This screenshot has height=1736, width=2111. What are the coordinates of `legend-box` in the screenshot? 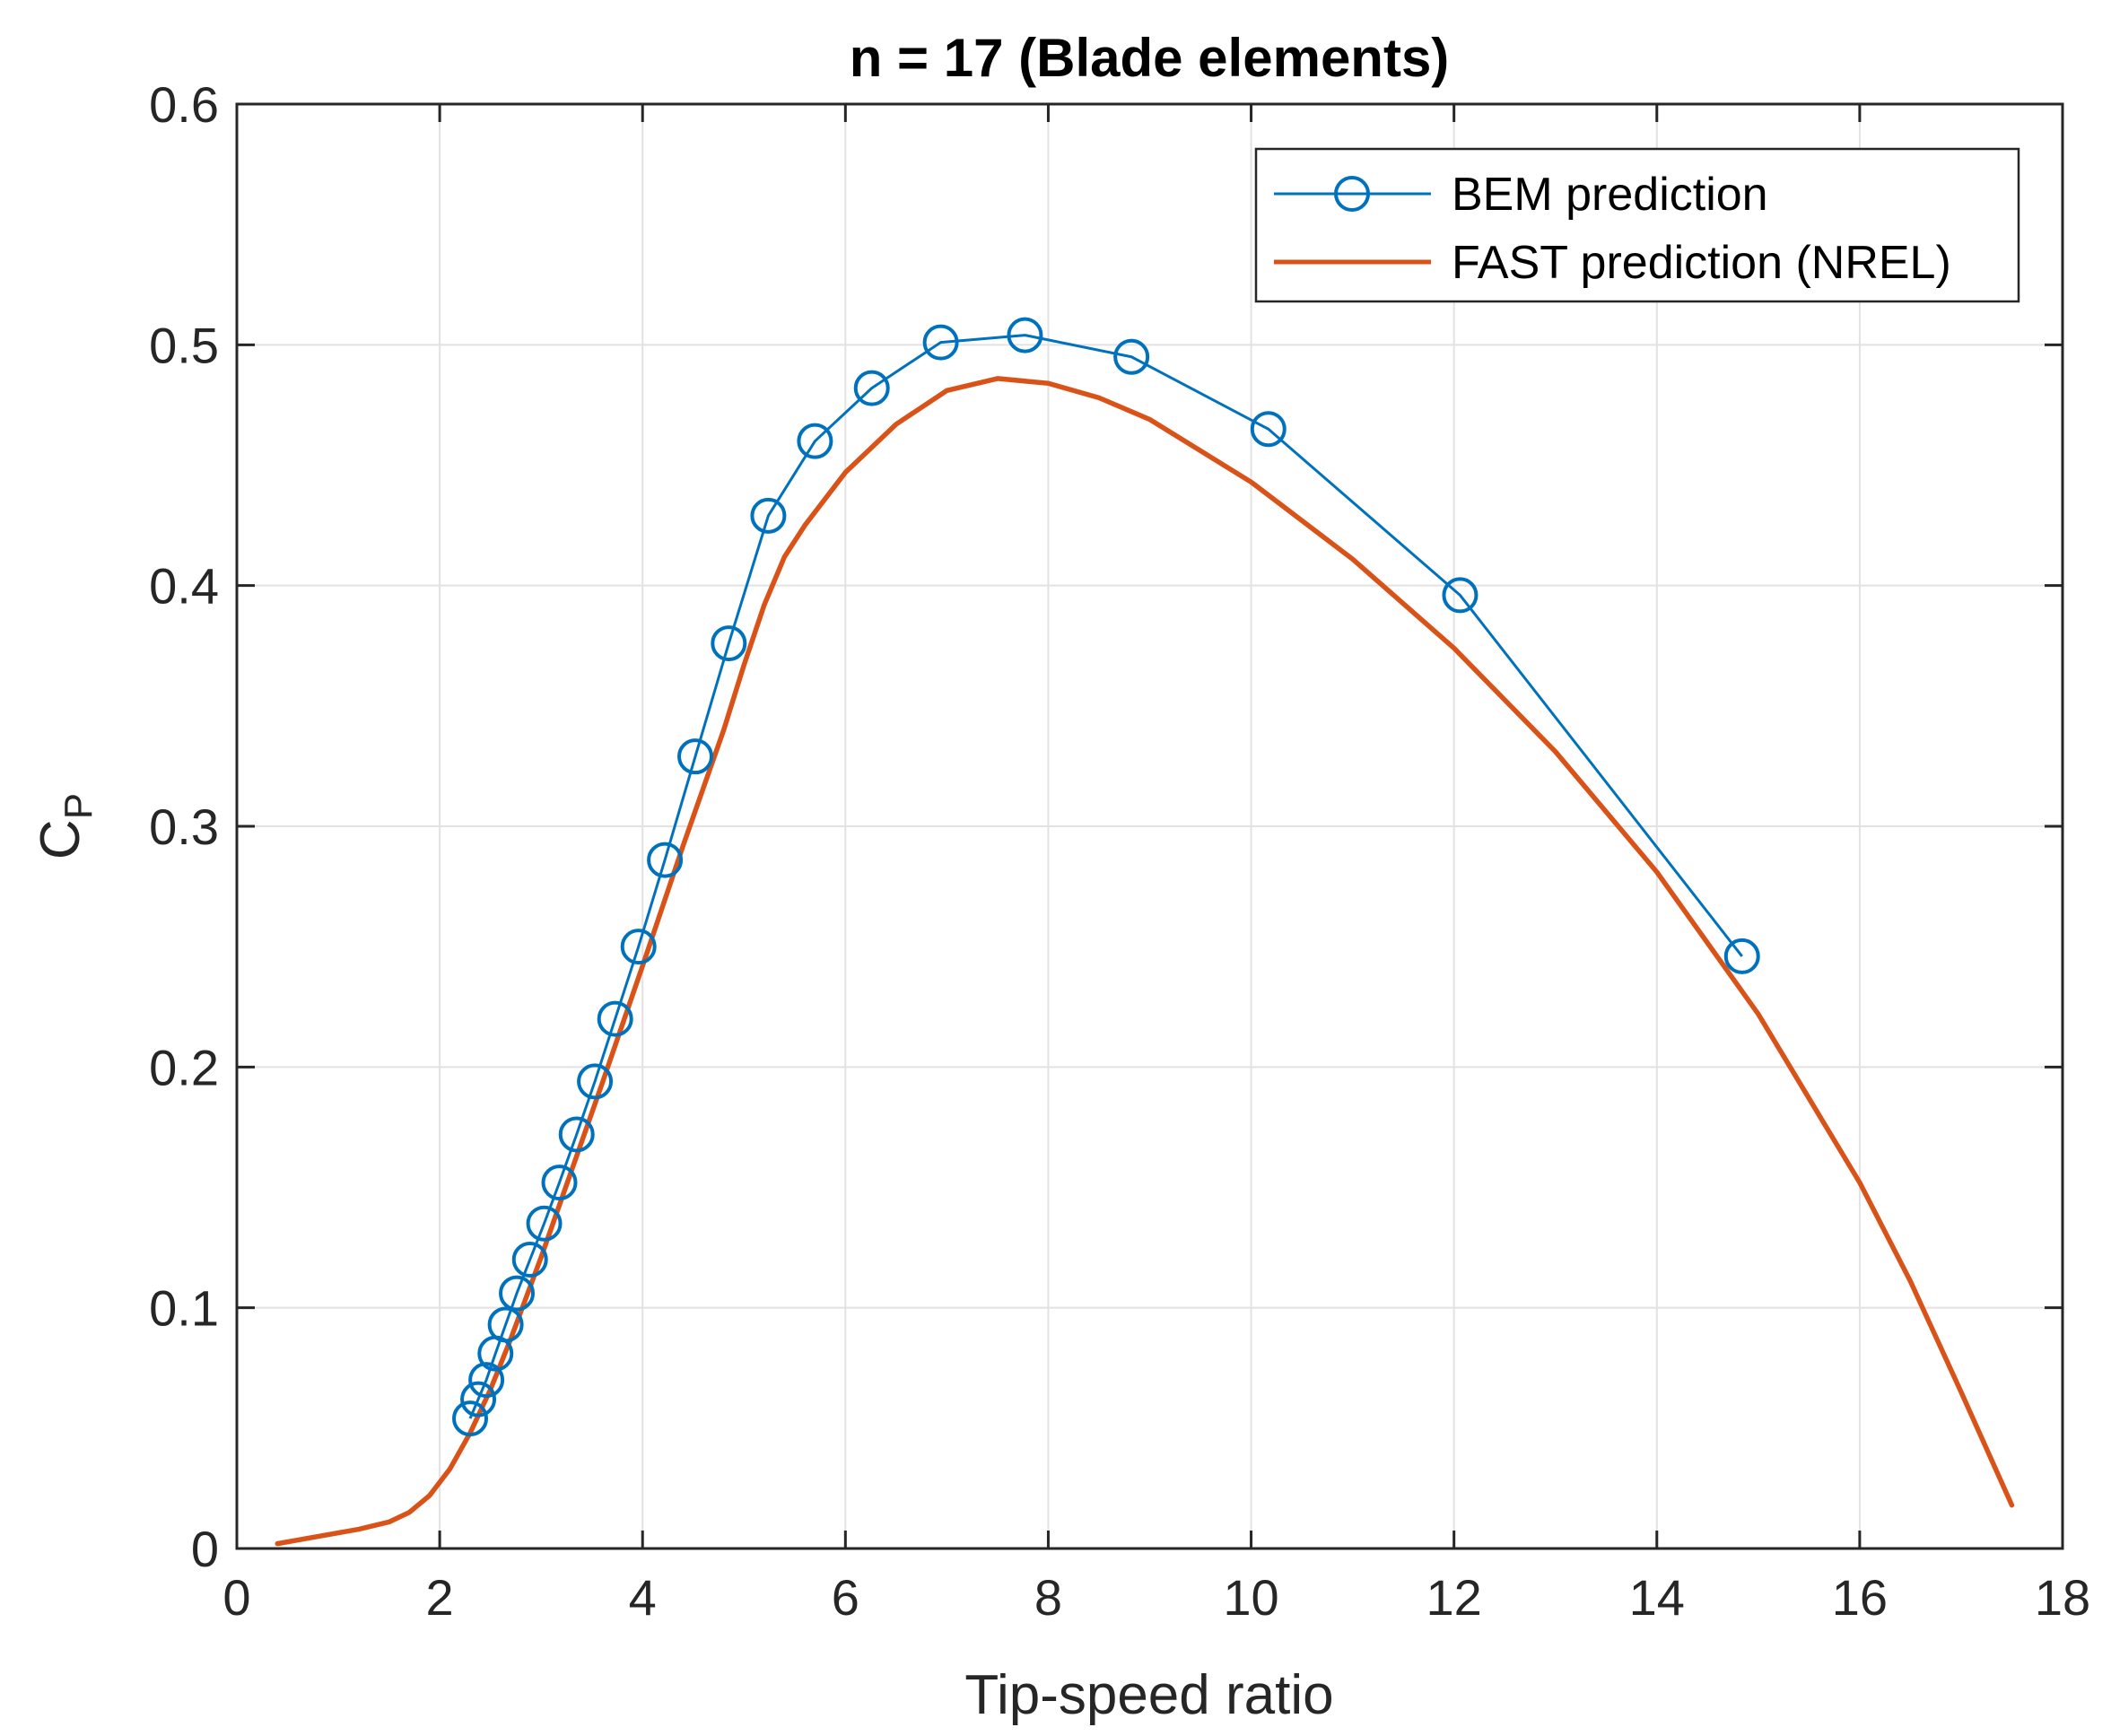 It's located at (1637, 225).